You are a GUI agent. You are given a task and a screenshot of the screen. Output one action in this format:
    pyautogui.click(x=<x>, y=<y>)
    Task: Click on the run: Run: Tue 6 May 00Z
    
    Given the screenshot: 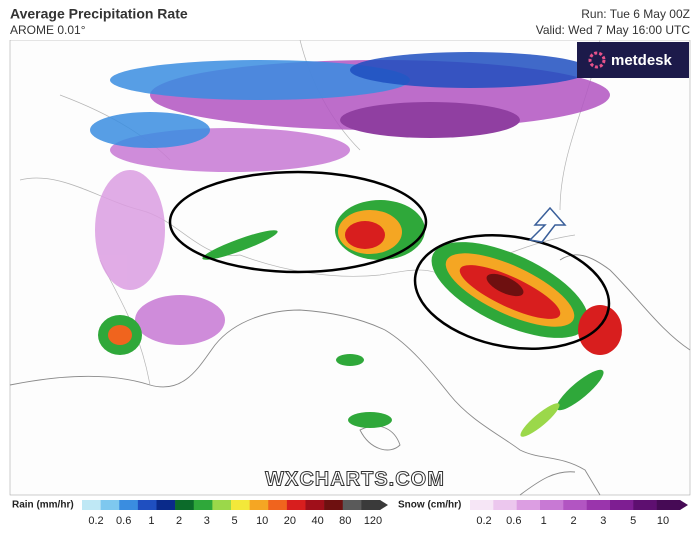 What is the action you would take?
    pyautogui.click(x=635, y=14)
    